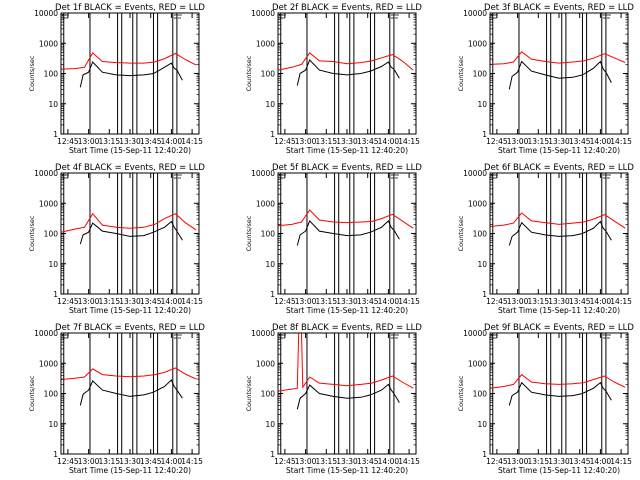 Image resolution: width=640 pixels, height=480 pixels. Describe the element at coordinates (130, 328) in the screenshot. I see `panel-title: Det 7f BLACK = Events, RED = LLD` at that location.